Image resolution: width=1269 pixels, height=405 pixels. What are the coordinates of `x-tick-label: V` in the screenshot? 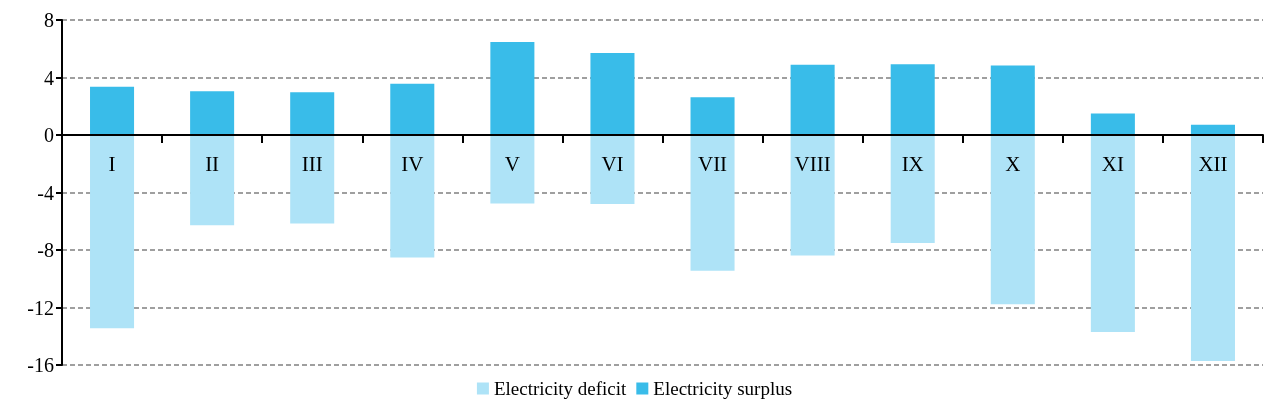 It's located at (512, 163).